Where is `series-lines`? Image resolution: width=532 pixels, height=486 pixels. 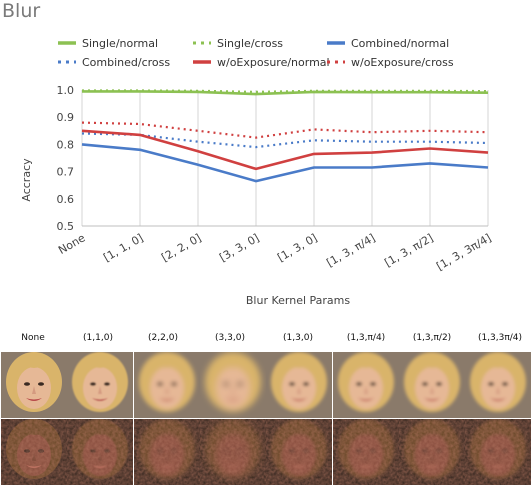 series-lines is located at coordinates (285, 136).